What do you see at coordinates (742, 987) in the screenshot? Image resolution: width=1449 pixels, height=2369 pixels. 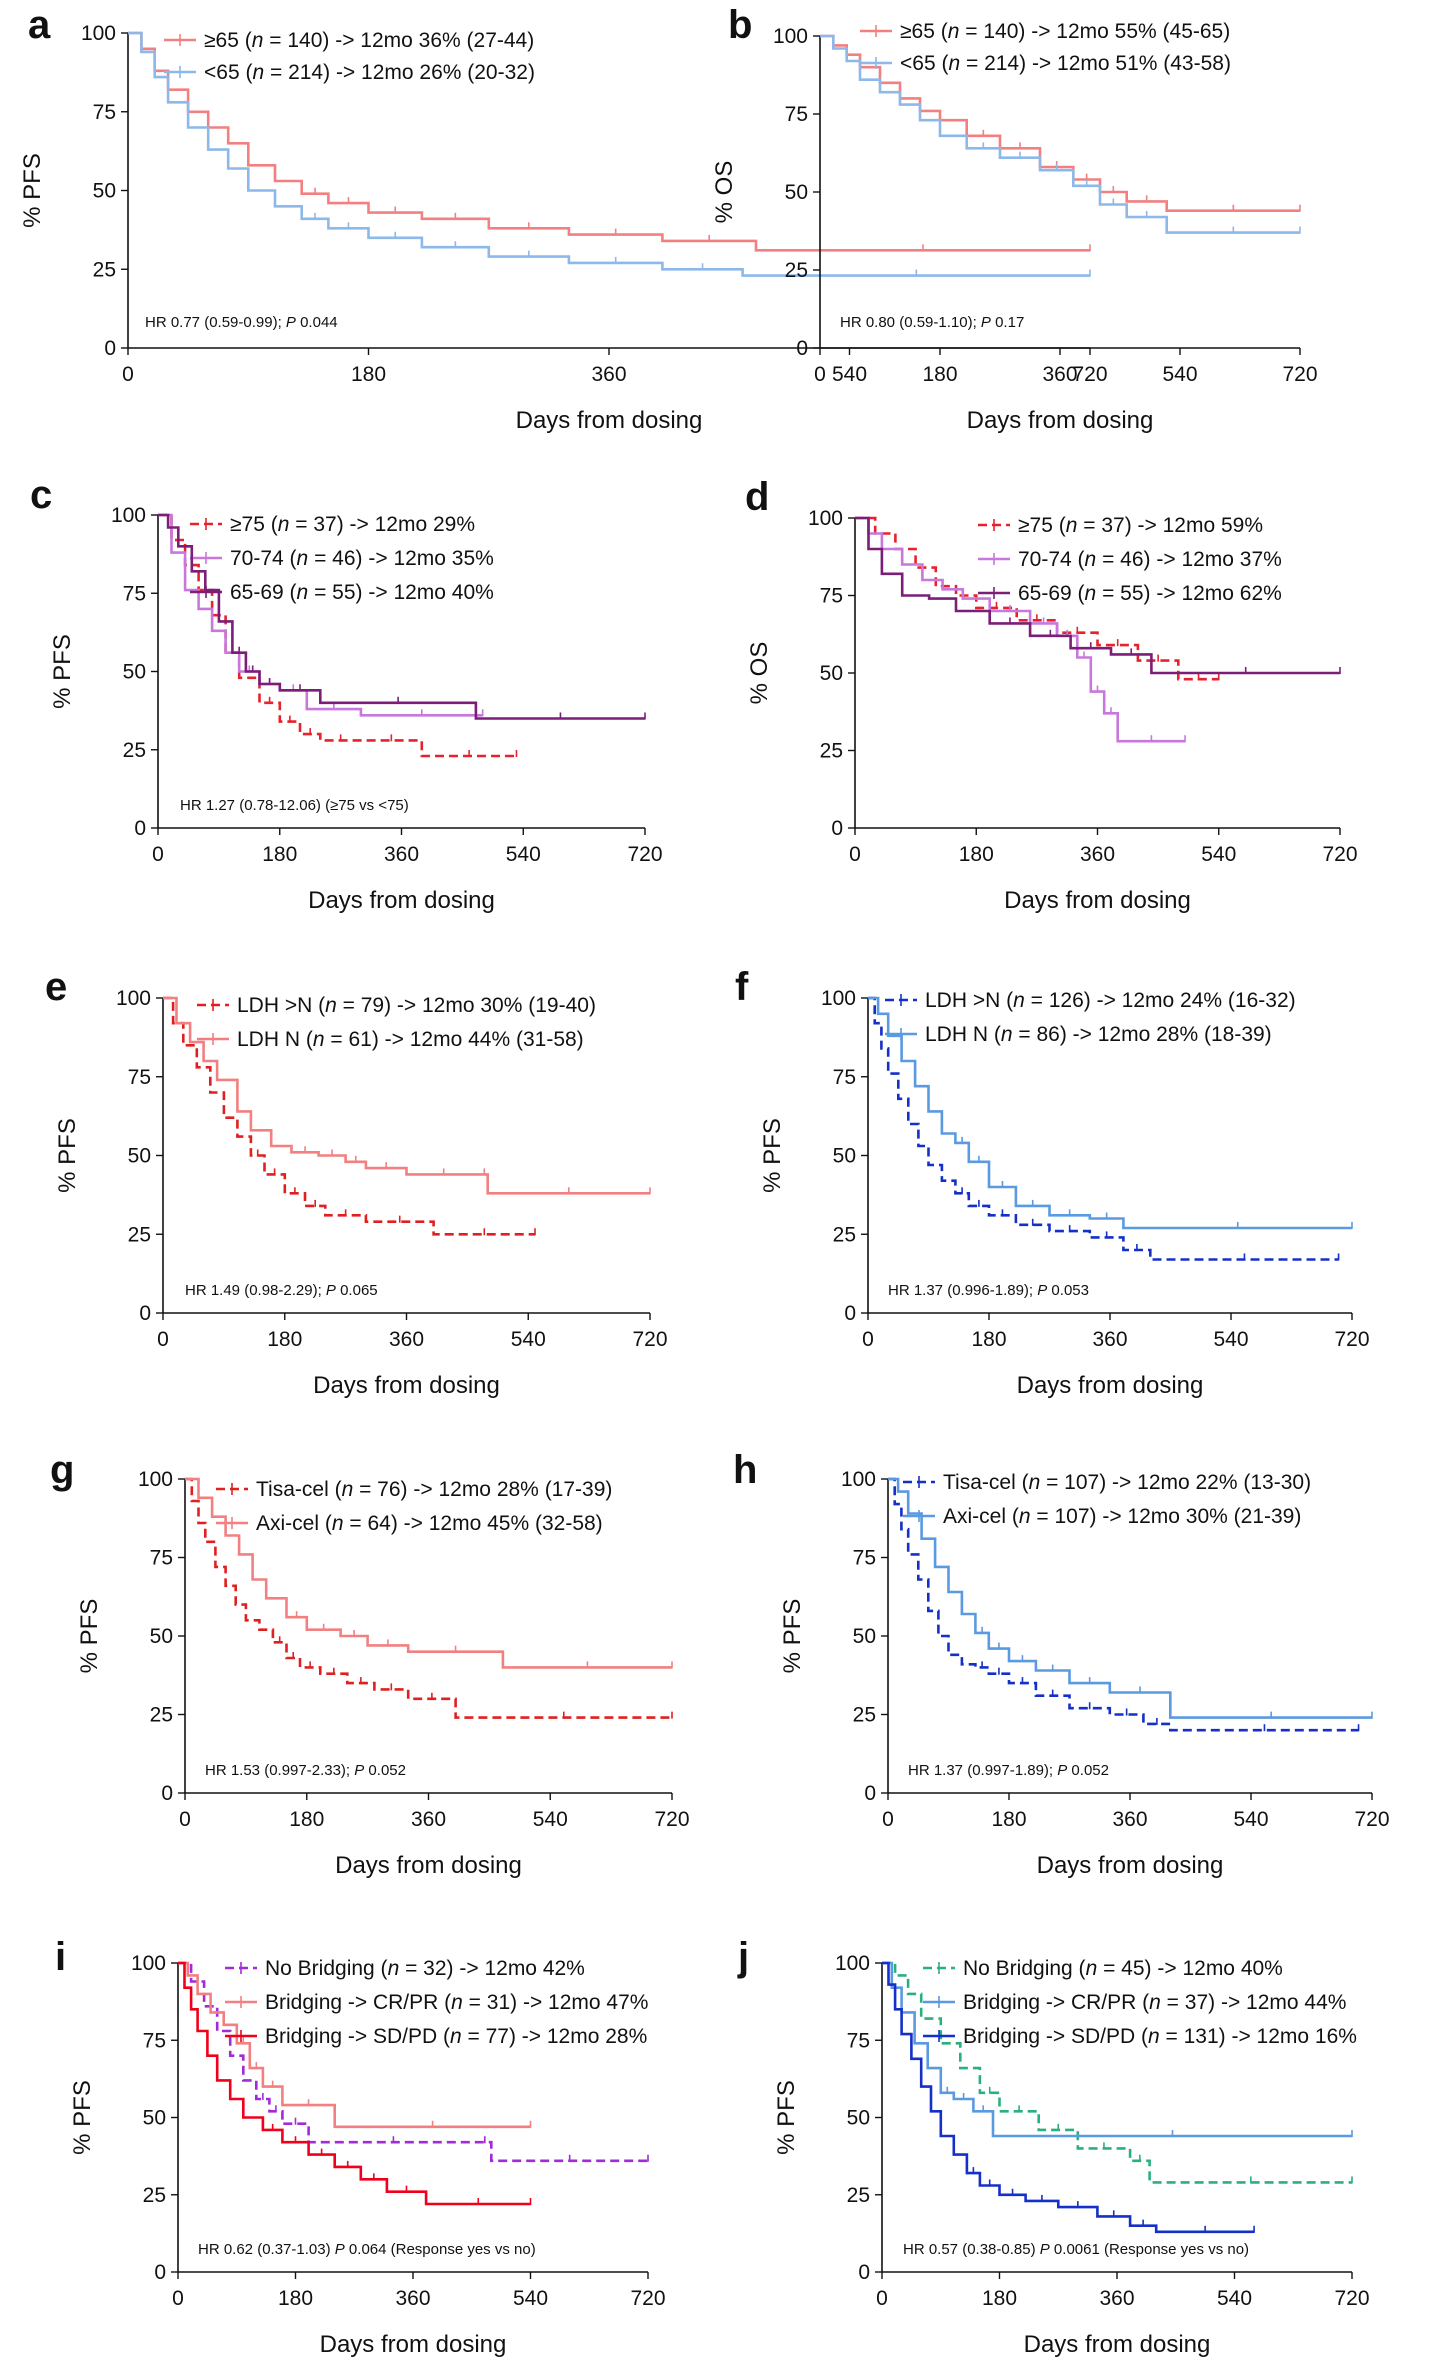 I see `panel-label: f` at bounding box center [742, 987].